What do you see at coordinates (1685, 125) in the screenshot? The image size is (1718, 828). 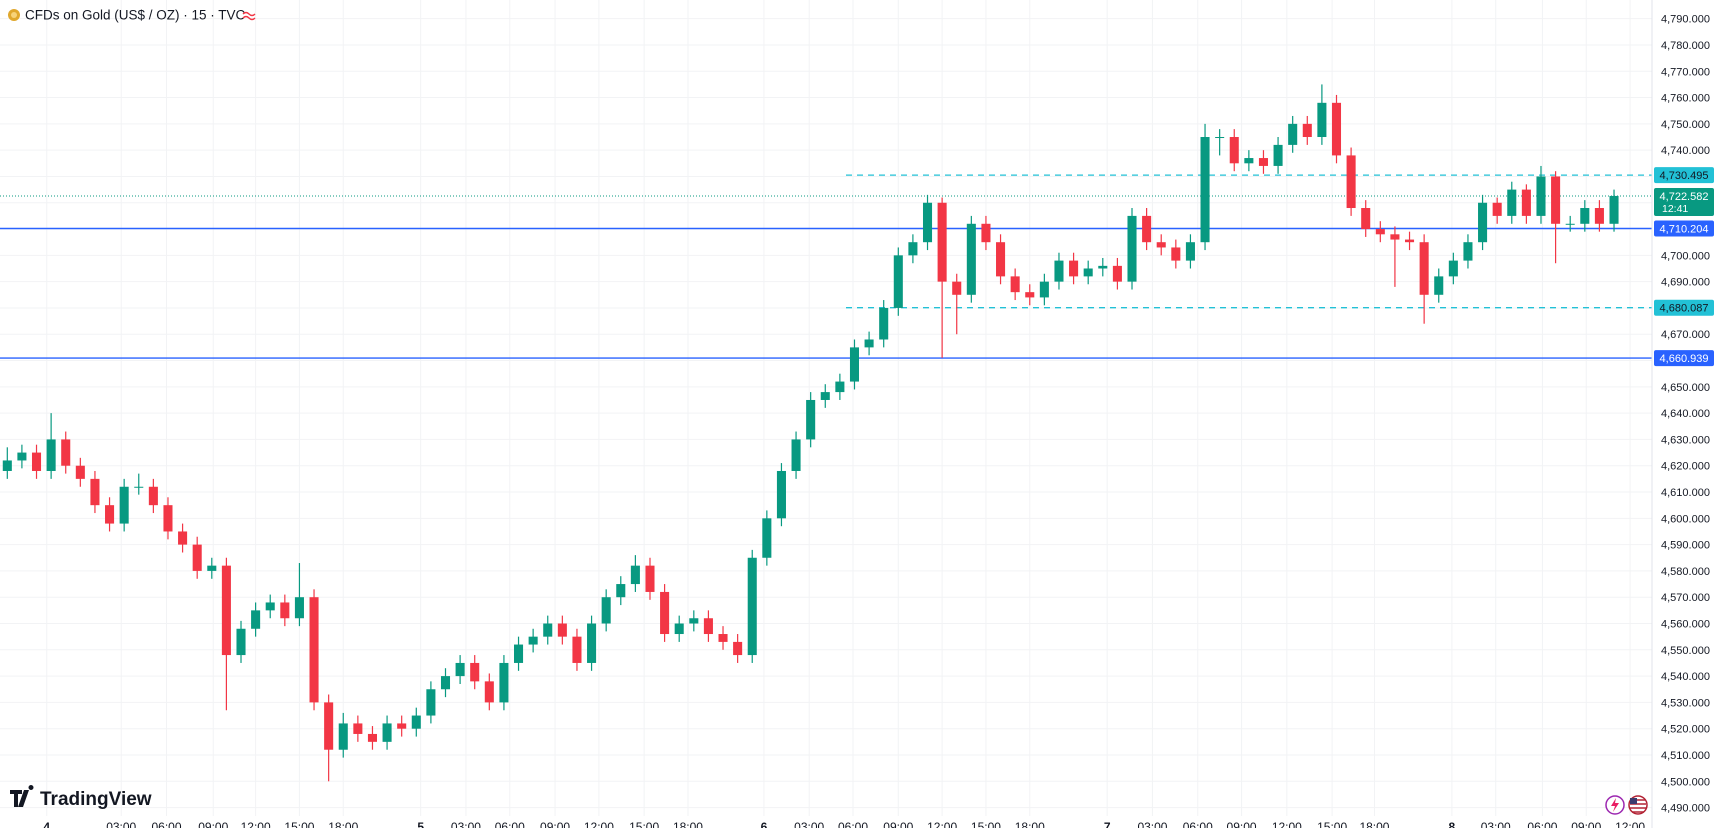 I see `y-tick-label: 4,750.000` at bounding box center [1685, 125].